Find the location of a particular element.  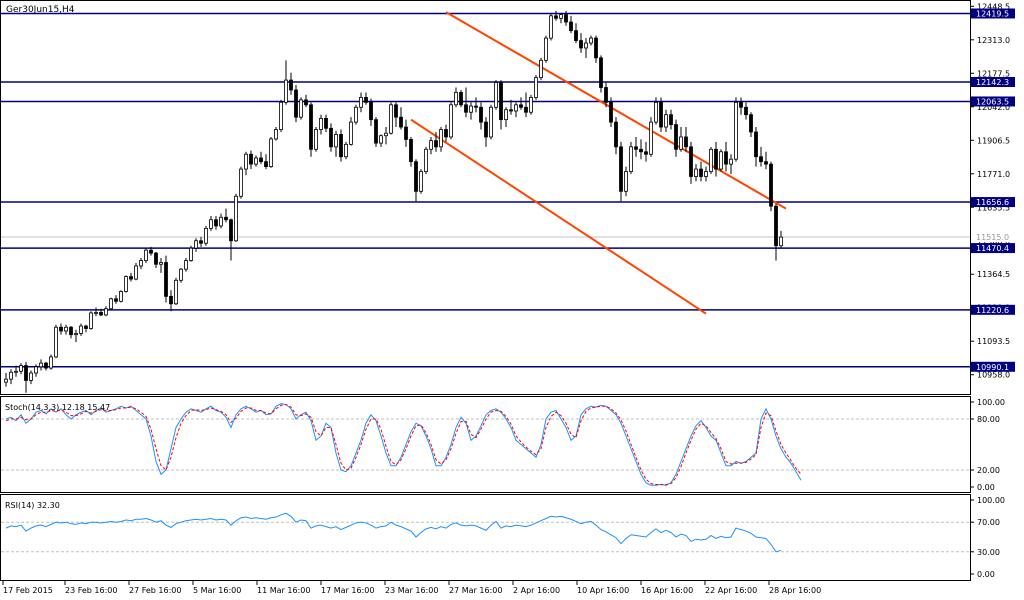

level-label: 11220.6 is located at coordinates (992, 310).